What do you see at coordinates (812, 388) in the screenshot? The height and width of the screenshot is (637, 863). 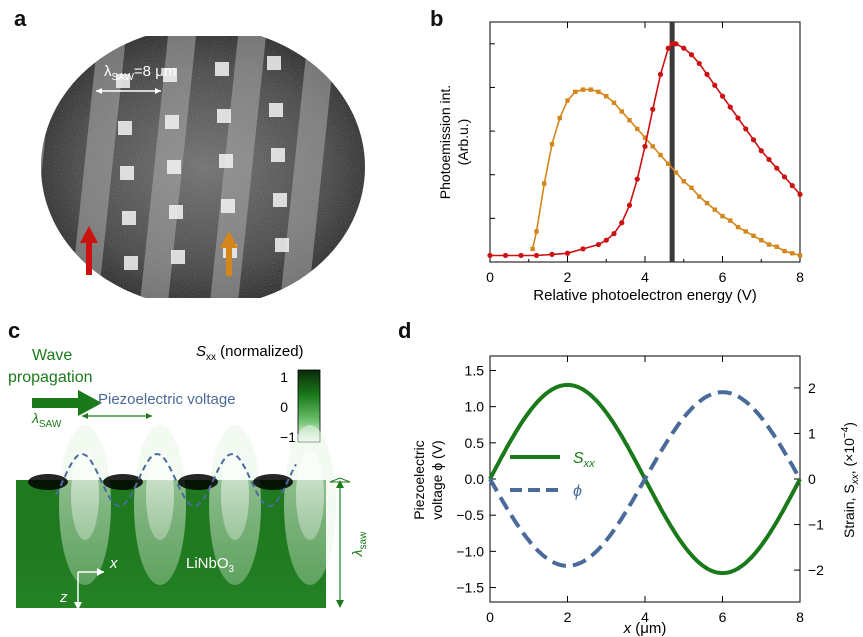 I see `y2-tick-label: 2` at bounding box center [812, 388].